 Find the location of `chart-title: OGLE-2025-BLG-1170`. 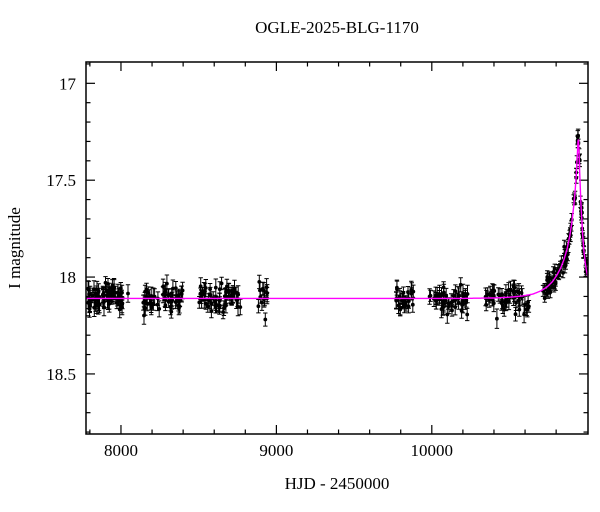

chart-title: OGLE-2025-BLG-1170 is located at coordinates (337, 27).